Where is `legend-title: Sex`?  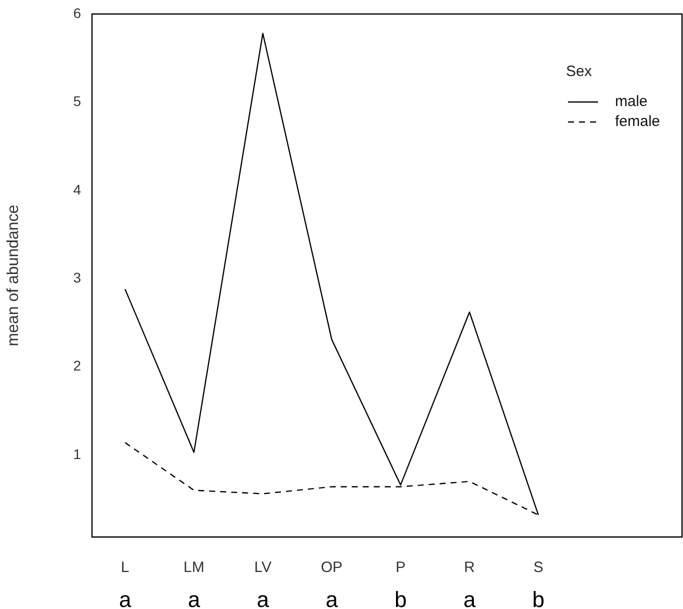 legend-title: Sex is located at coordinates (579, 71).